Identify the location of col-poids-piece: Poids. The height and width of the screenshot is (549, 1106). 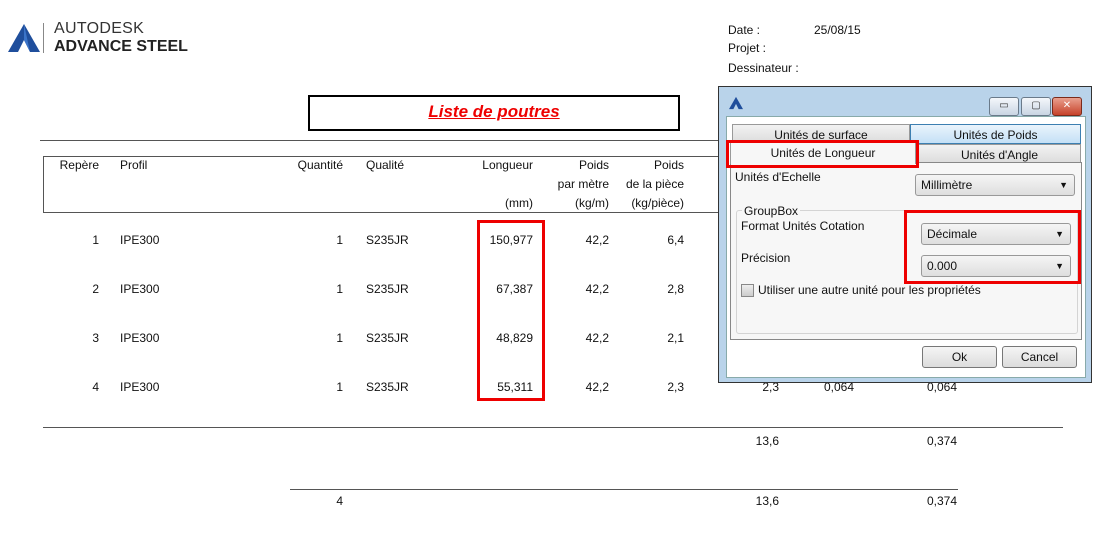
(668, 165).